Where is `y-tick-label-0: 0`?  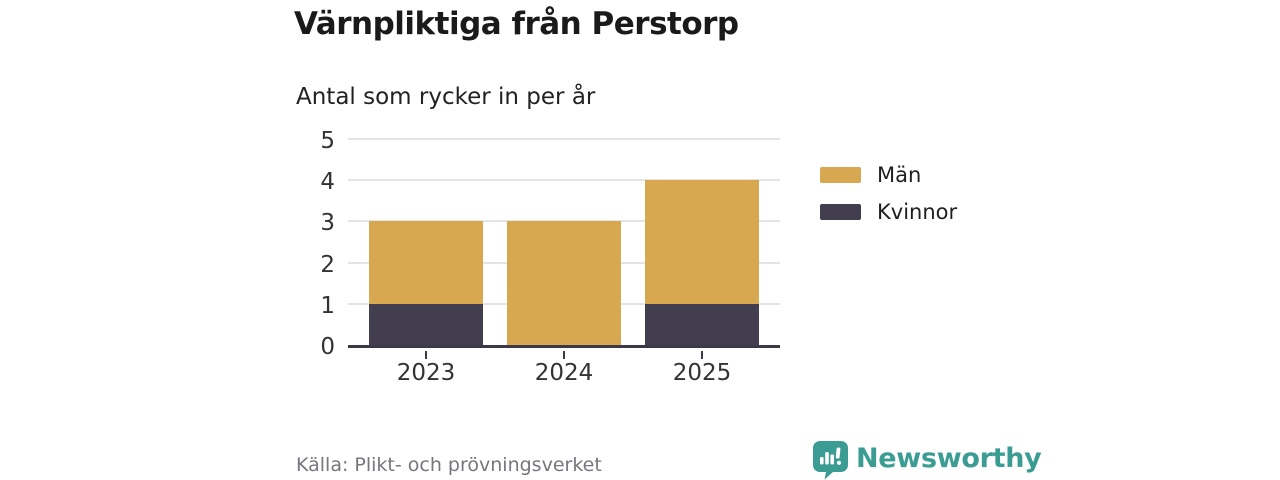
y-tick-label-0: 0 is located at coordinates (327, 347).